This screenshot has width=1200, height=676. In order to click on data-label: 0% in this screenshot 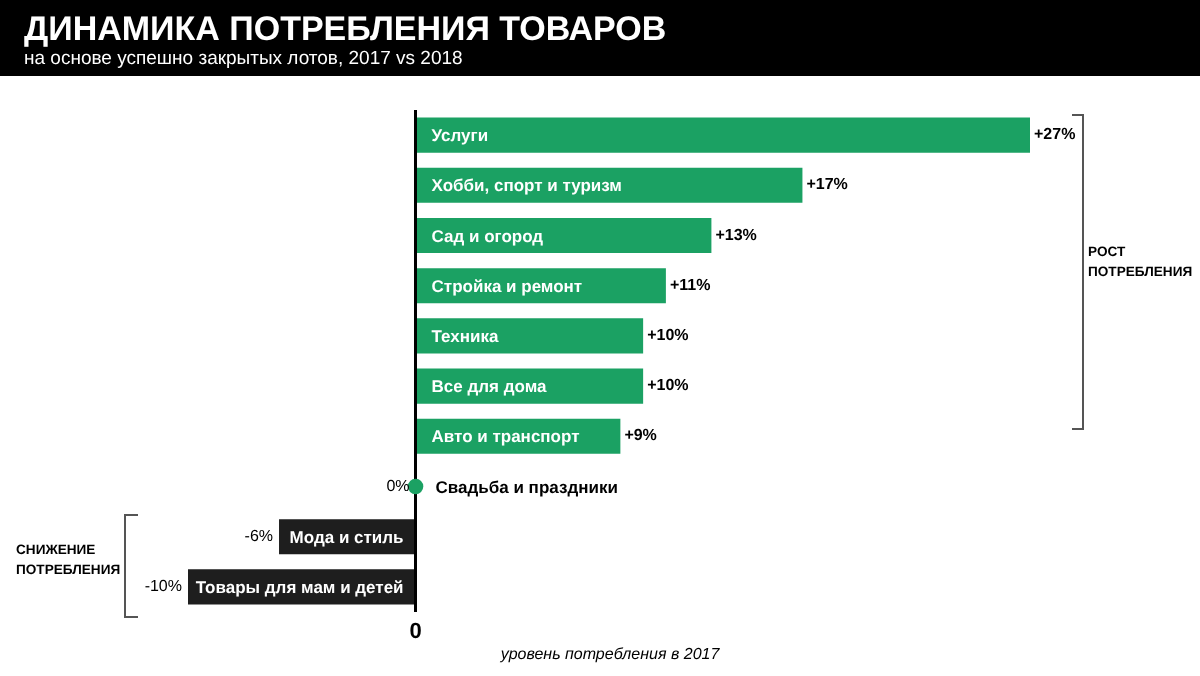, I will do `click(398, 485)`.